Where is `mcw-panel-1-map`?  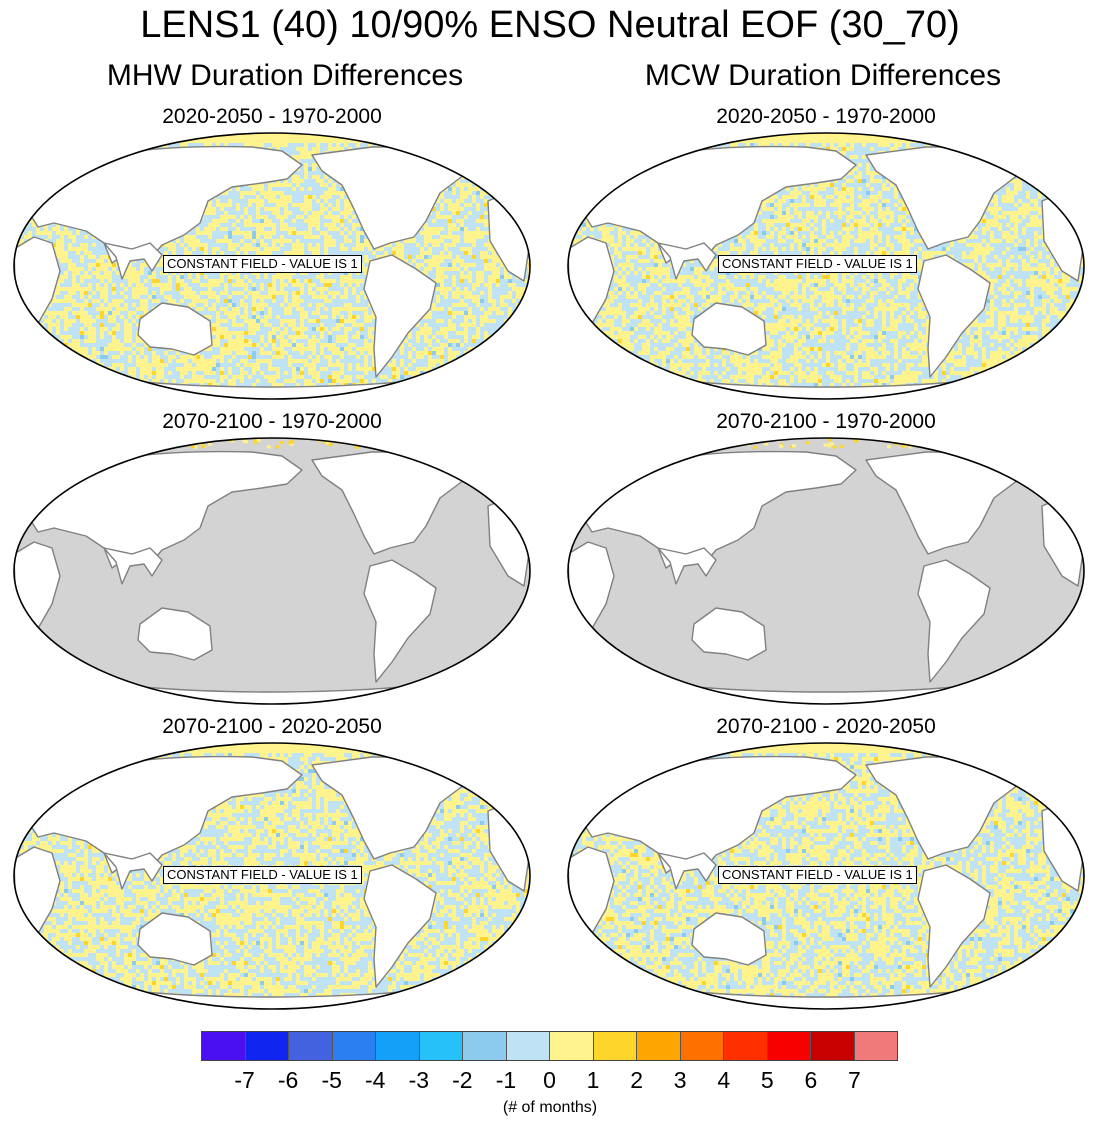
mcw-panel-1-map is located at coordinates (826, 266).